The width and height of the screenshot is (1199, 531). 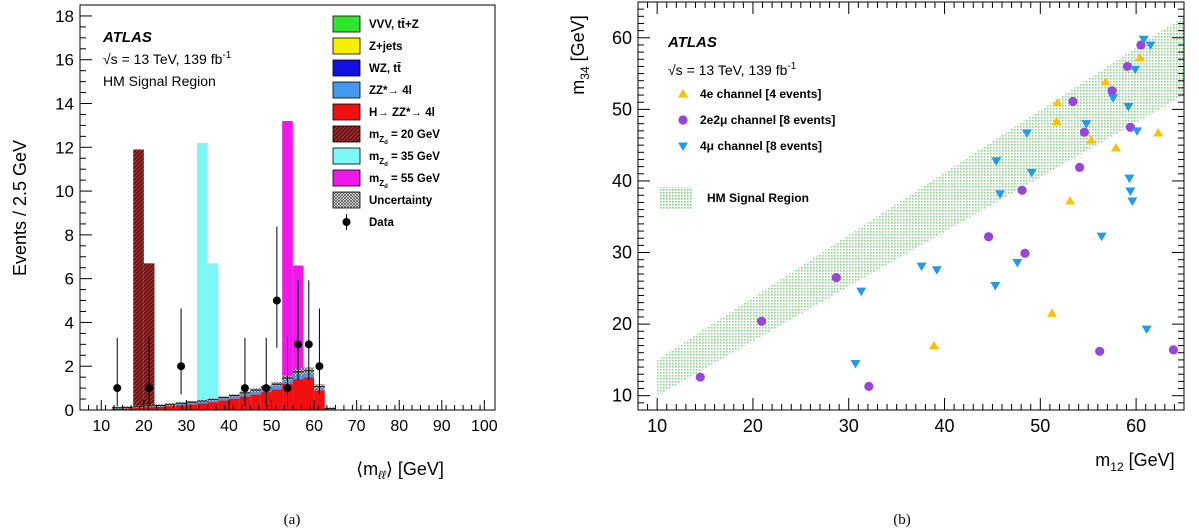 What do you see at coordinates (622, 324) in the screenshot?
I see `y-tick-label: 20` at bounding box center [622, 324].